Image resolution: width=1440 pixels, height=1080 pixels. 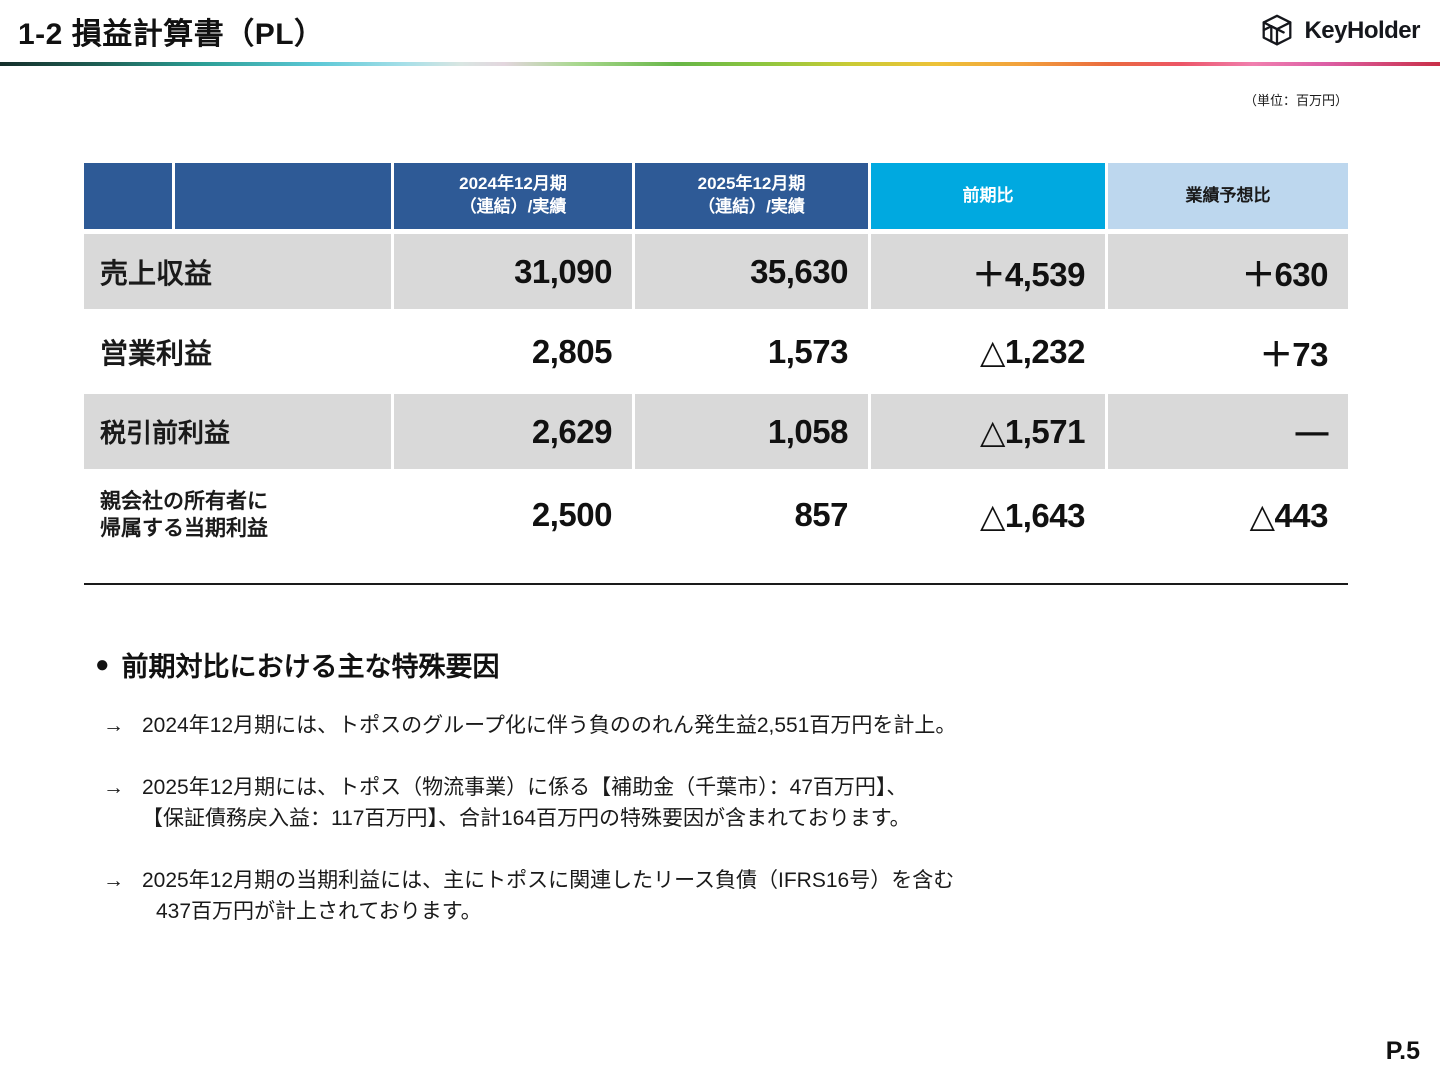 I want to click on header-cell-fy2024: 2024年12月期 （連結）/実績, so click(x=513, y=196).